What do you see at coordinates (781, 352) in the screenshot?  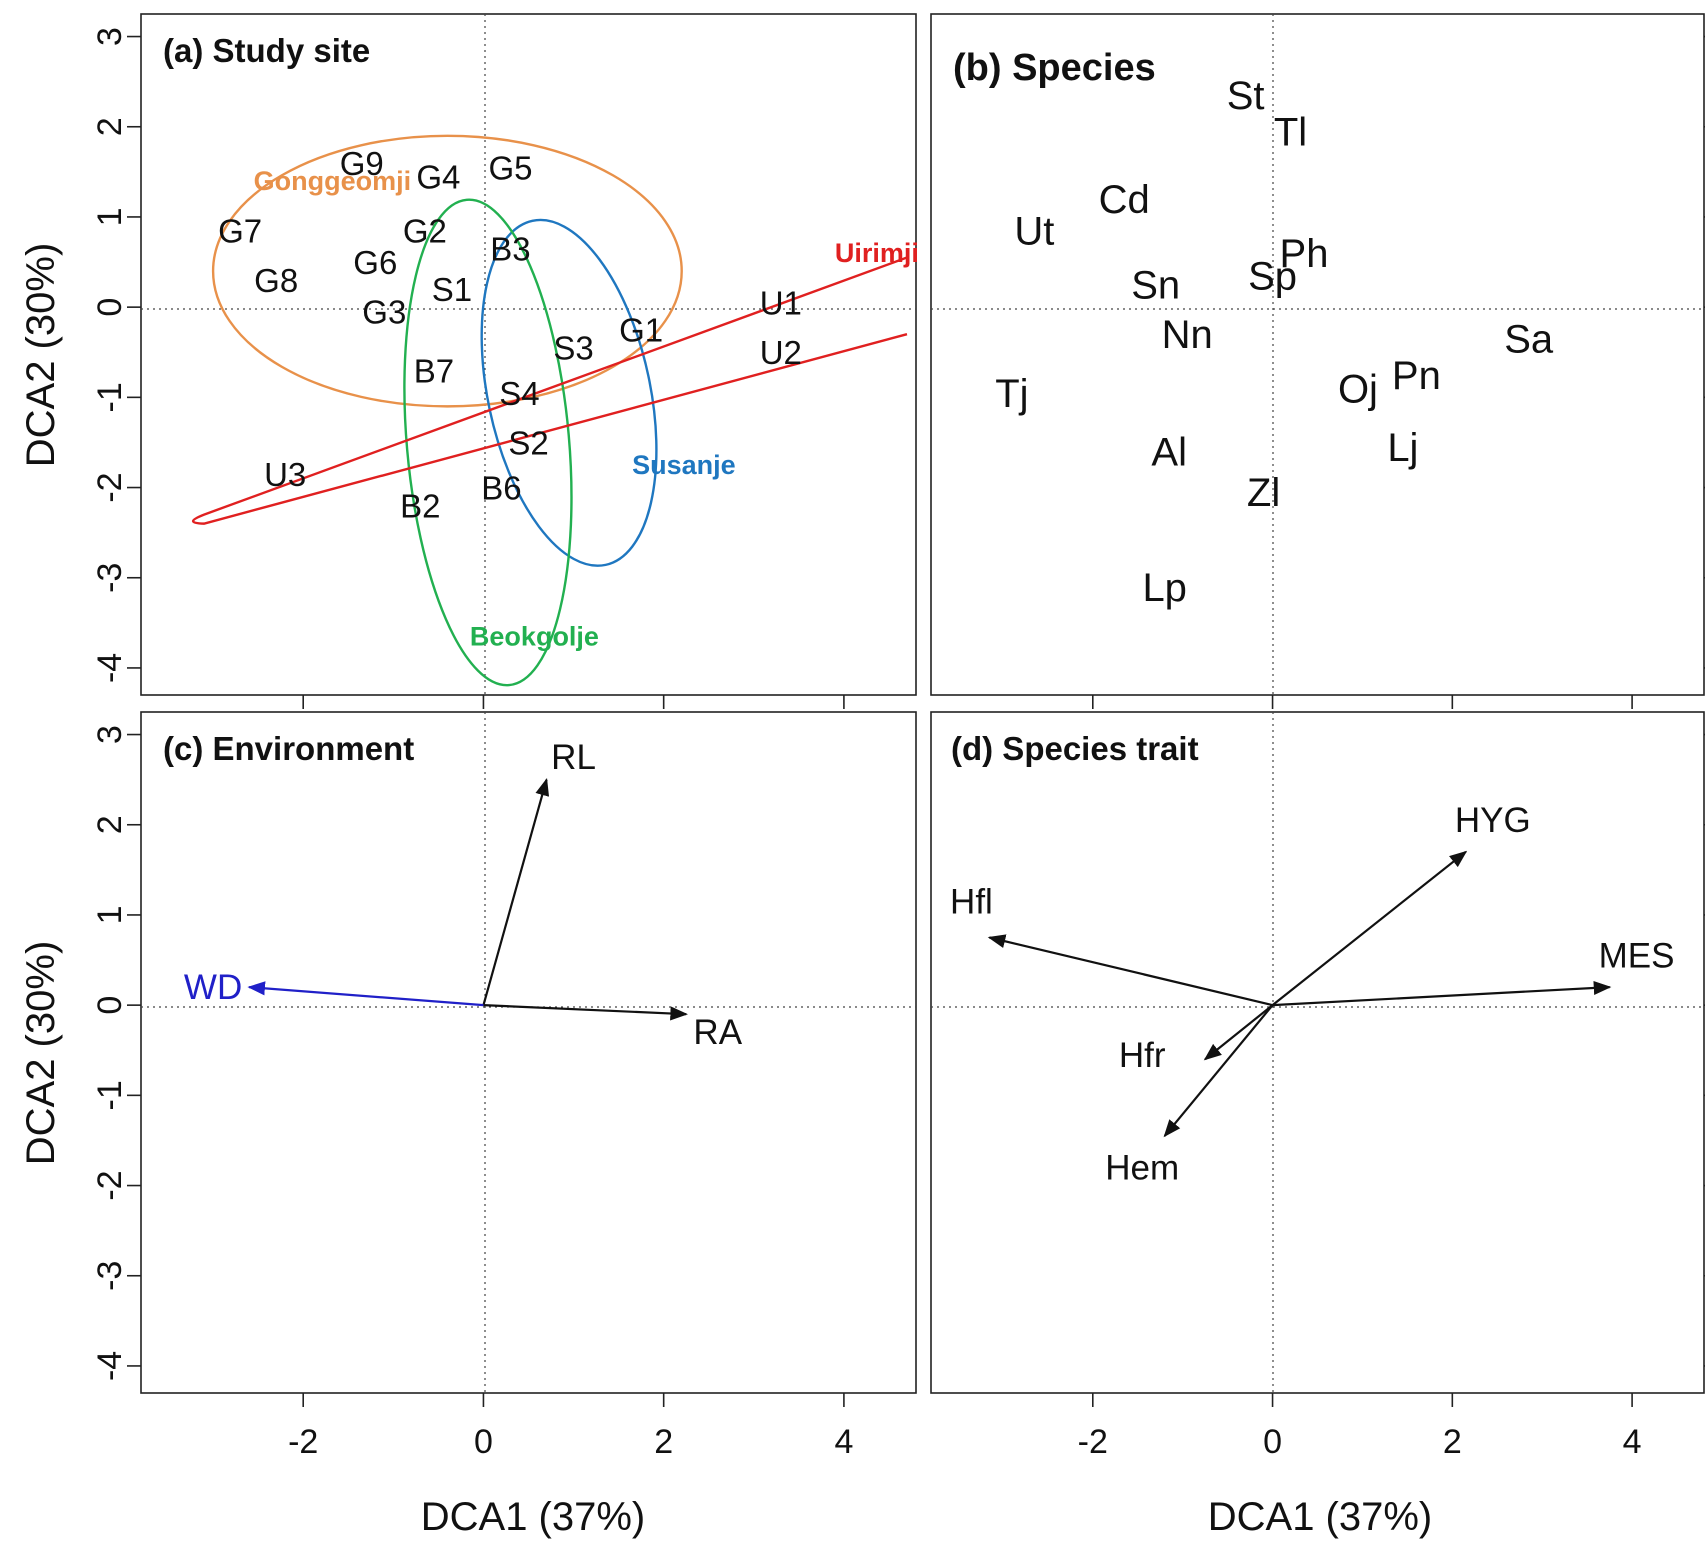 I see `site-point-u2: U2` at bounding box center [781, 352].